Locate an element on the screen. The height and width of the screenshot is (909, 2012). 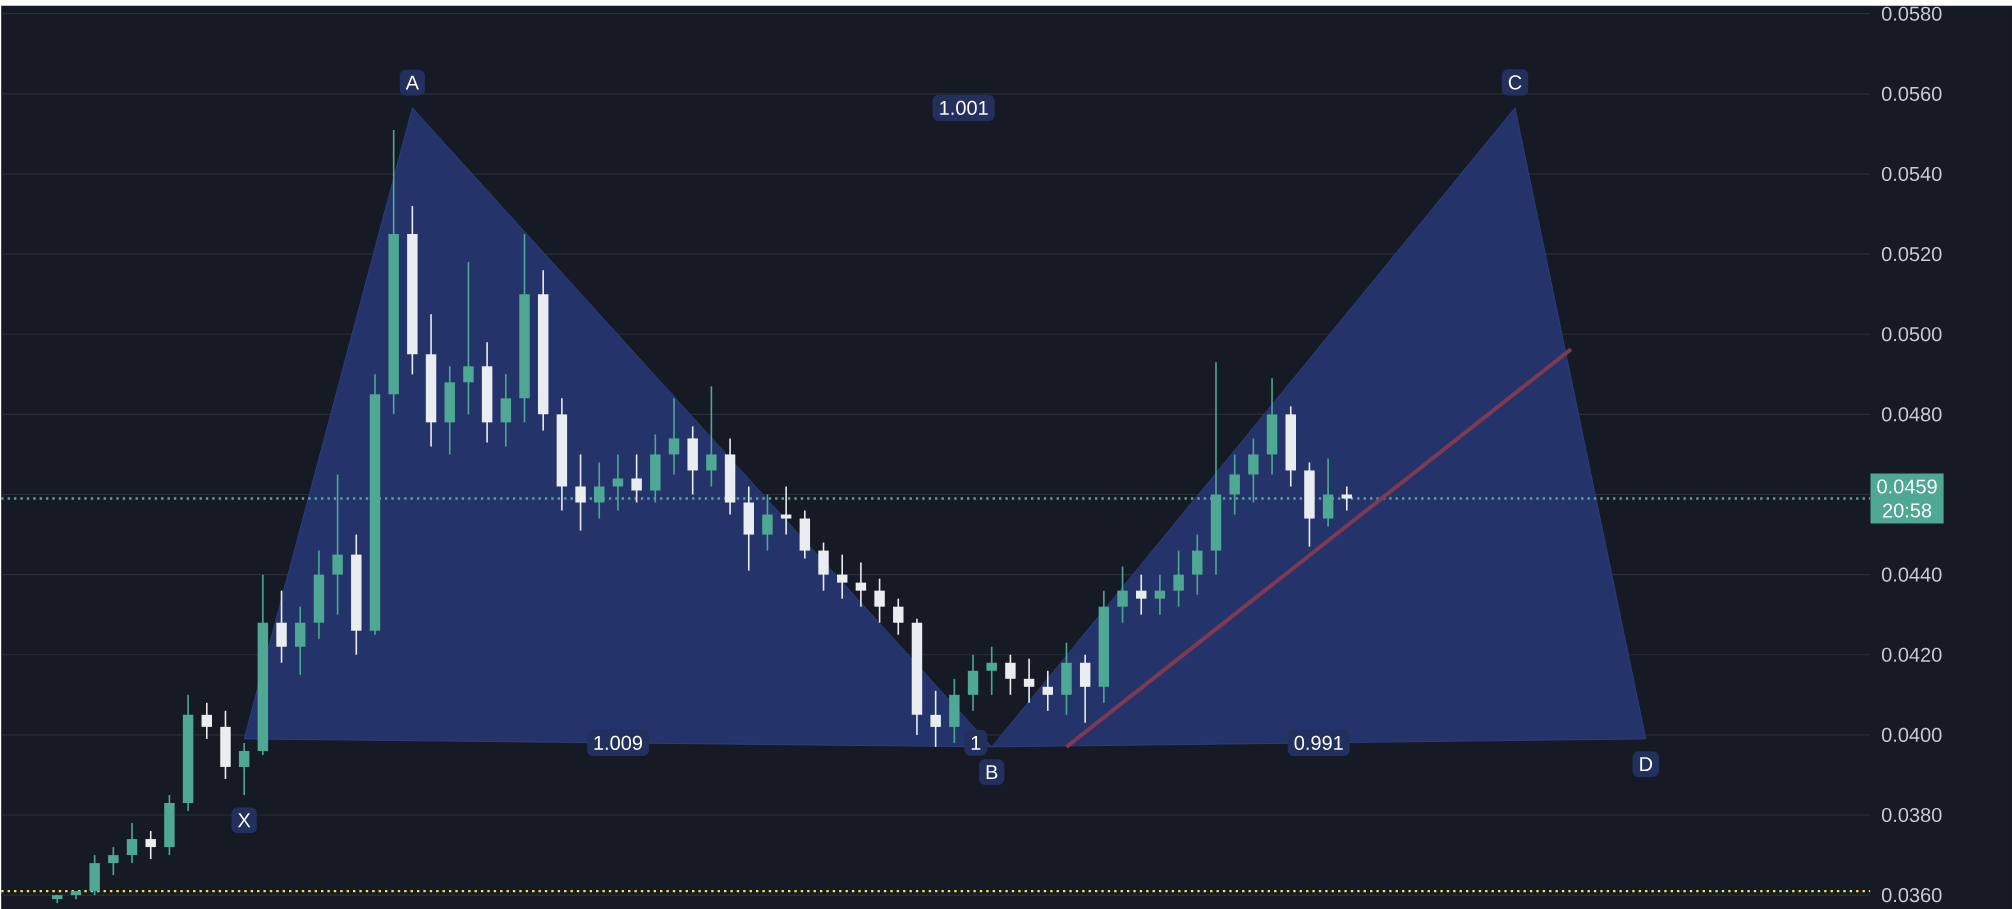
annotation: D is located at coordinates (1646, 764).